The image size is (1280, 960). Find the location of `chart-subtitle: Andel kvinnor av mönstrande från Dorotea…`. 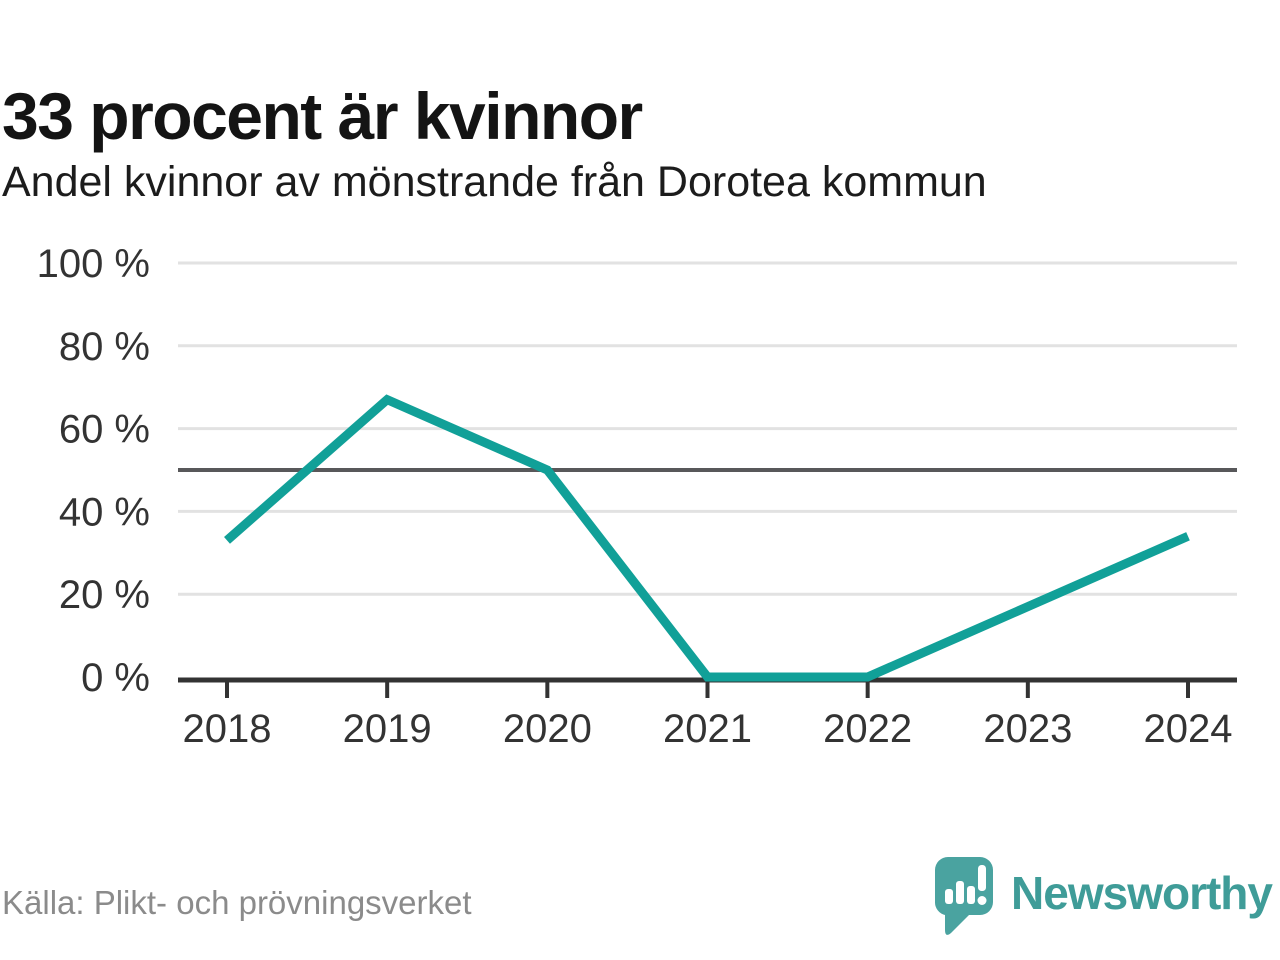

chart-subtitle: Andel kvinnor av mönstrande från Dorotea… is located at coordinates (494, 182).